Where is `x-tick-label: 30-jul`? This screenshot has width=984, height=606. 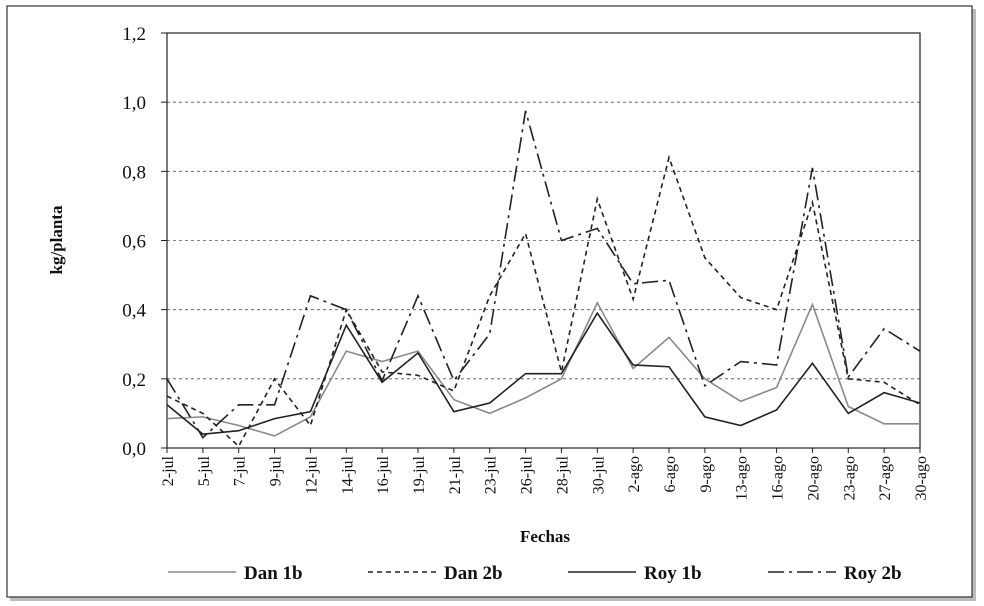
x-tick-label: 30-jul is located at coordinates (598, 474).